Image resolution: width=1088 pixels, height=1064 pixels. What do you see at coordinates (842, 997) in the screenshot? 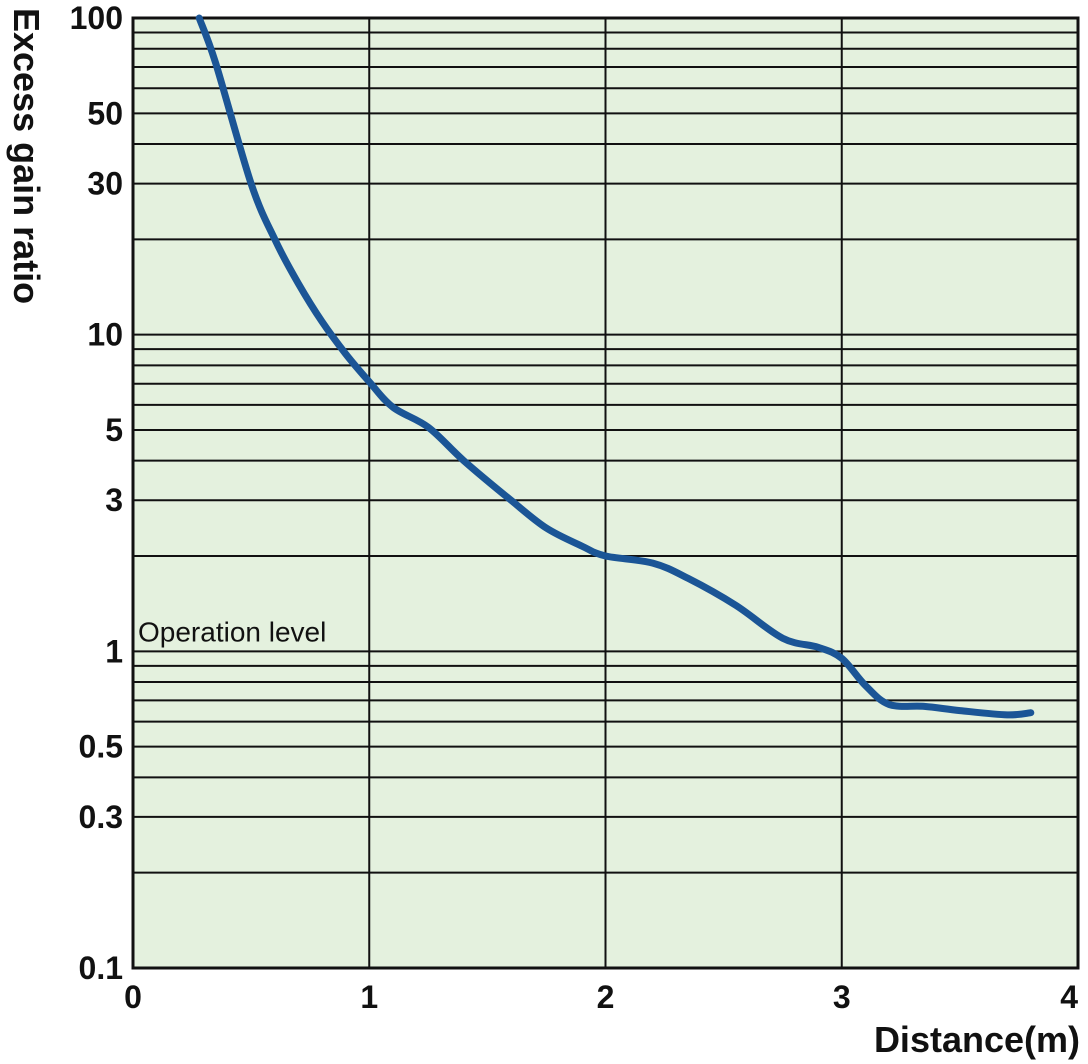
I see `x-tick-label: 3` at bounding box center [842, 997].